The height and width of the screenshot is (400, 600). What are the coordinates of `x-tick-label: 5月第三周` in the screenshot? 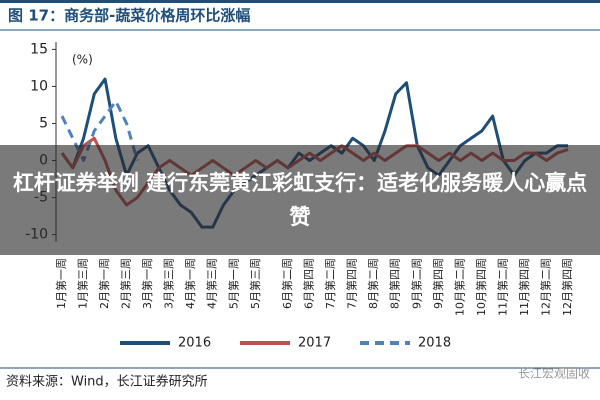 It's located at (255, 283).